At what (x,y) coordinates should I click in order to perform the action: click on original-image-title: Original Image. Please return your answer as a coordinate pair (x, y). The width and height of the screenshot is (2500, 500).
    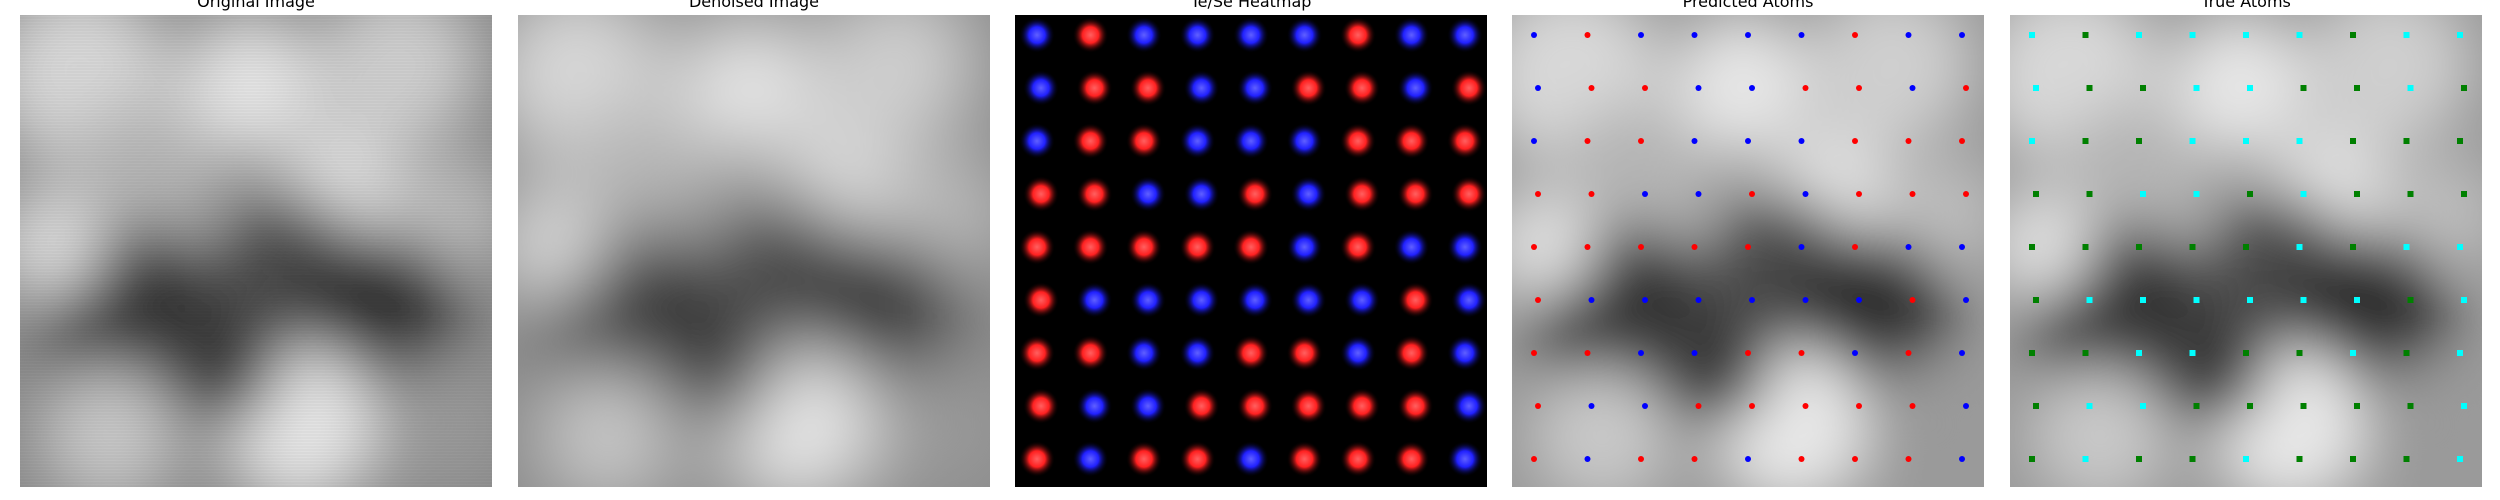
    Looking at the image, I should click on (256, 5).